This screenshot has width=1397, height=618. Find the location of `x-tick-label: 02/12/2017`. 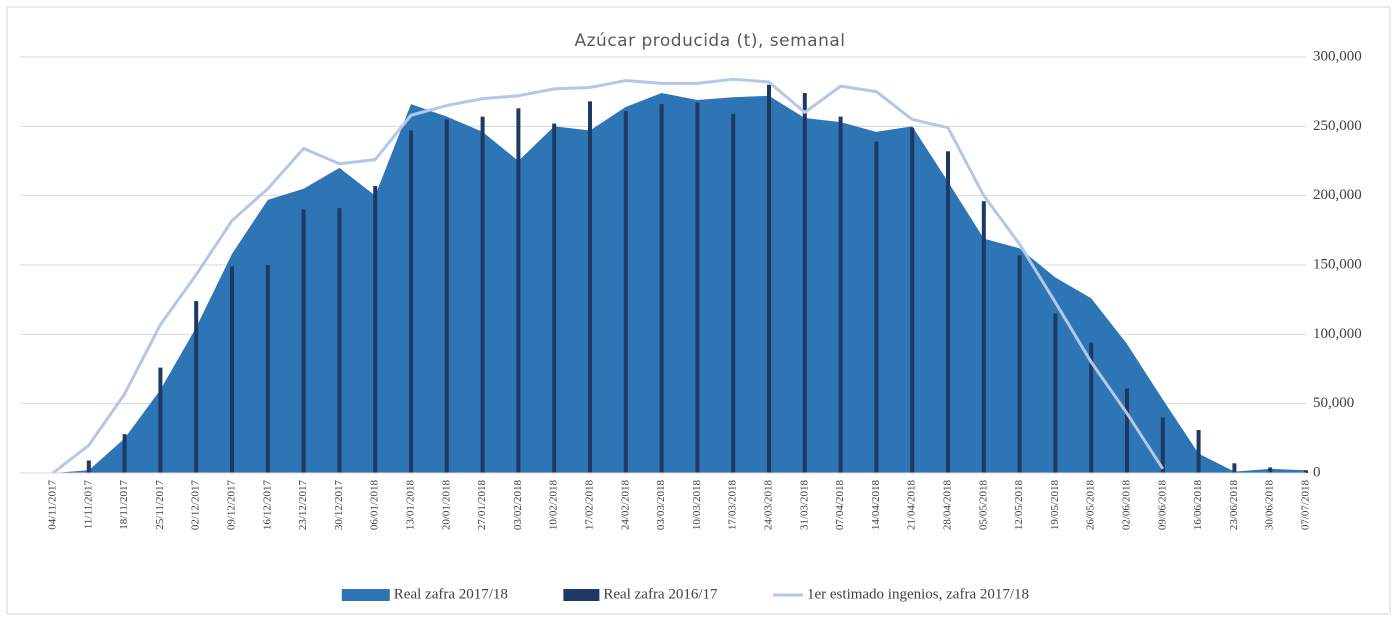

x-tick-label: 02/12/2017 is located at coordinates (196, 505).